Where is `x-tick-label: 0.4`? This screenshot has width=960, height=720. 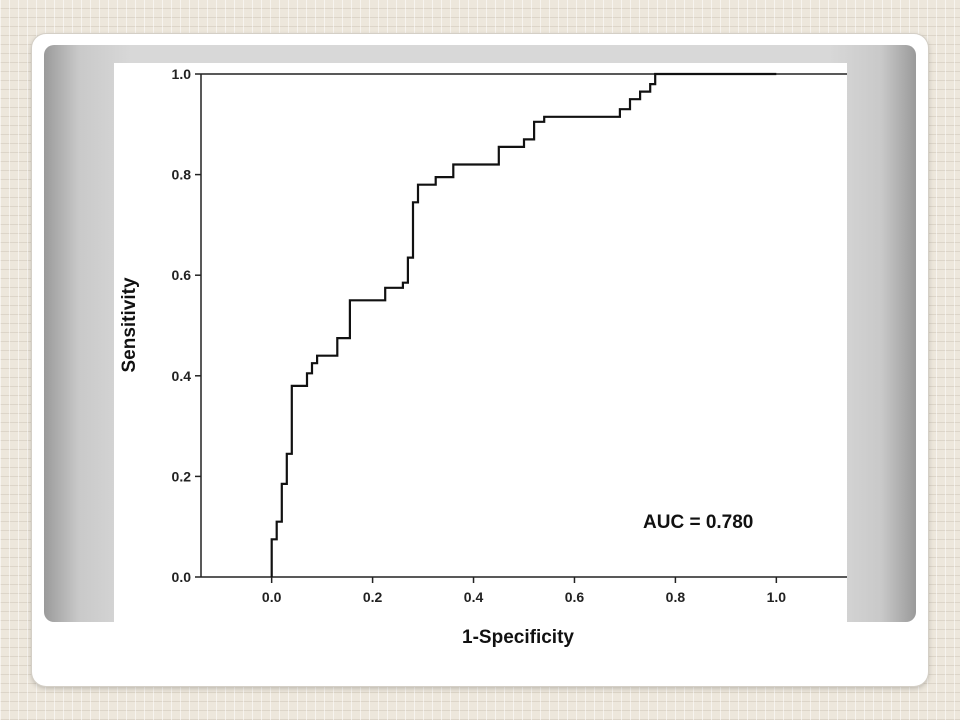
x-tick-label: 0.4 is located at coordinates (474, 597).